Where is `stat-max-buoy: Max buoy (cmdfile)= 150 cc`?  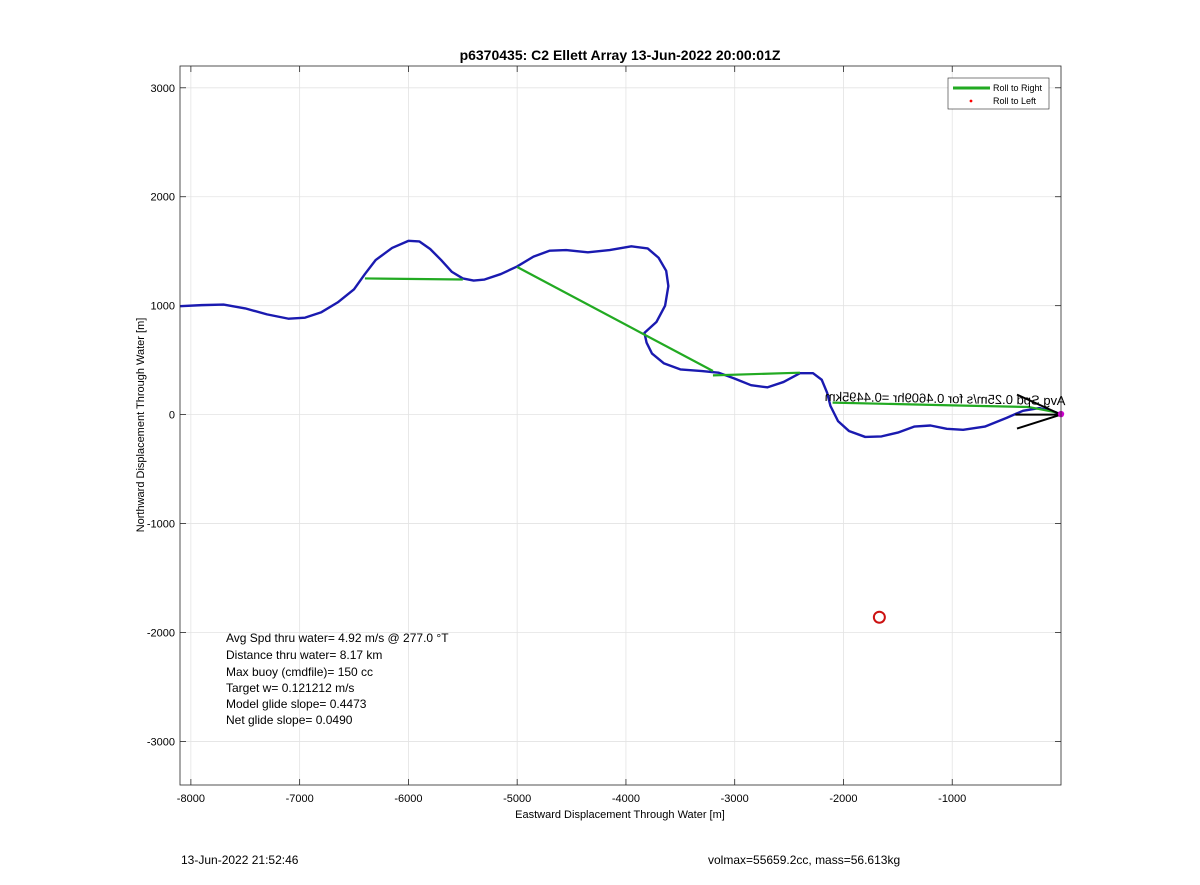 stat-max-buoy: Max buoy (cmdfile)= 150 cc is located at coordinates (299, 672).